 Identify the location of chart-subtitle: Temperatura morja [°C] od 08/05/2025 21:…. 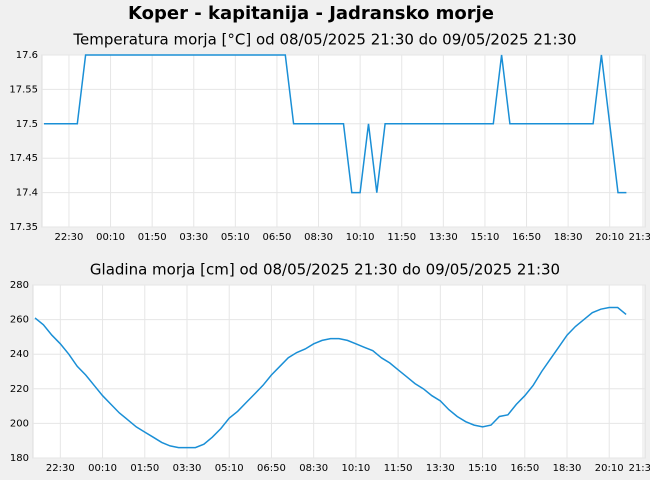
(324, 40).